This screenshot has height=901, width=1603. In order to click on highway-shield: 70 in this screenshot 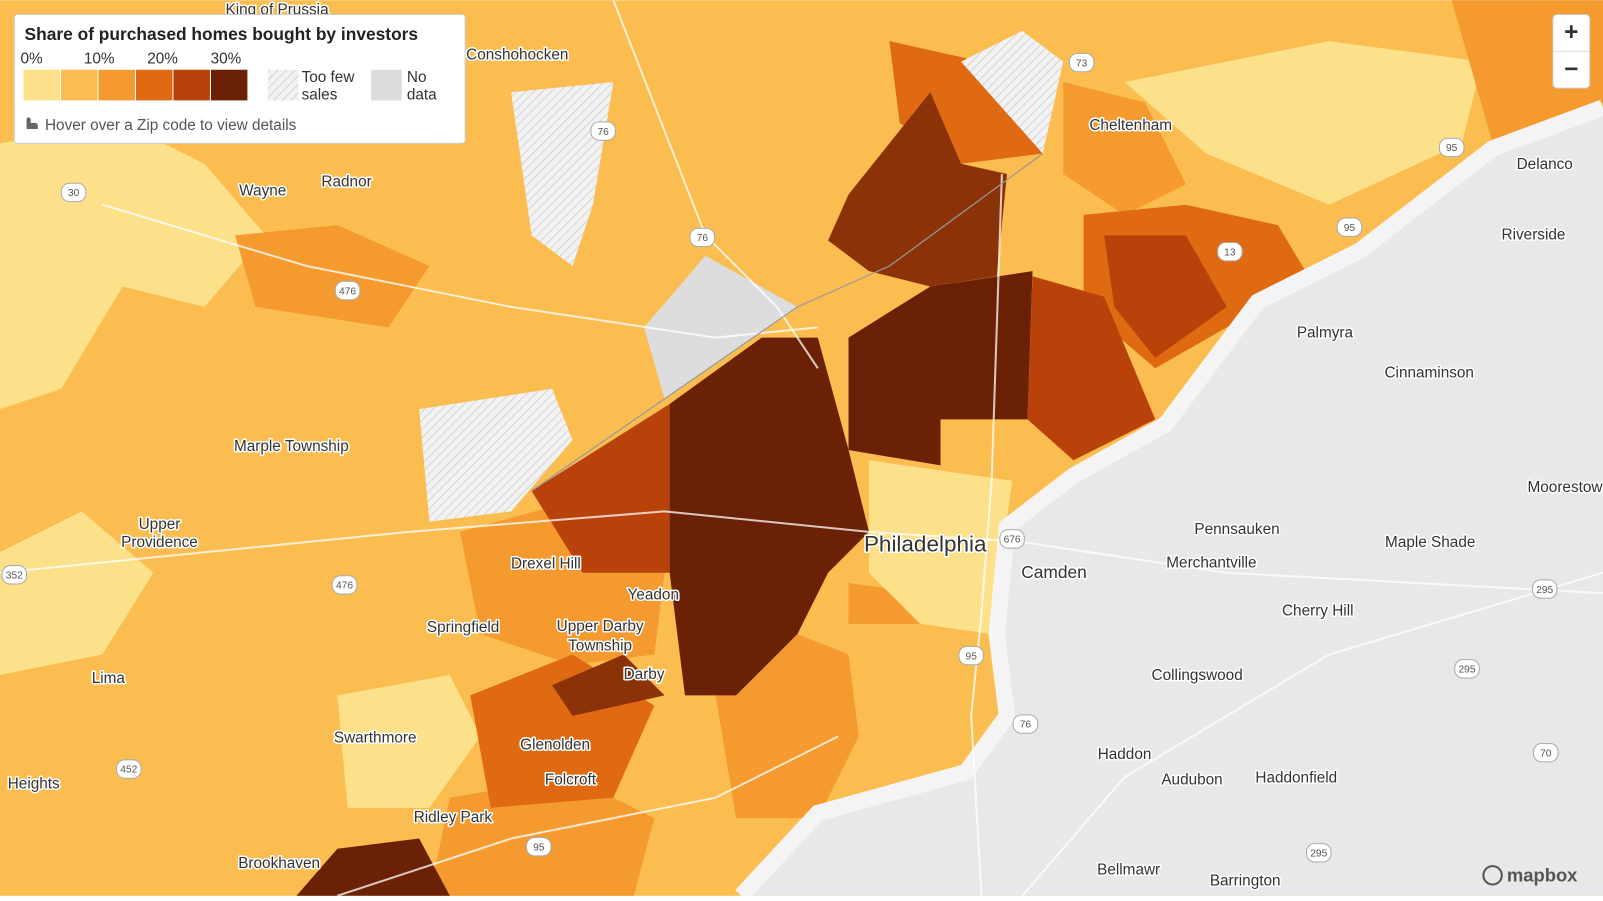, I will do `click(1545, 752)`.